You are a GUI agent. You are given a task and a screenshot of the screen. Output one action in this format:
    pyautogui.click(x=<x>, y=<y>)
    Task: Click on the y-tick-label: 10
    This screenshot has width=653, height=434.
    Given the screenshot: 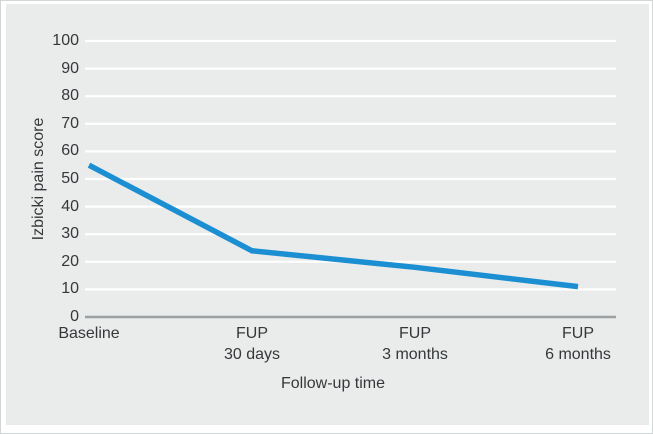 What is the action you would take?
    pyautogui.click(x=70, y=289)
    